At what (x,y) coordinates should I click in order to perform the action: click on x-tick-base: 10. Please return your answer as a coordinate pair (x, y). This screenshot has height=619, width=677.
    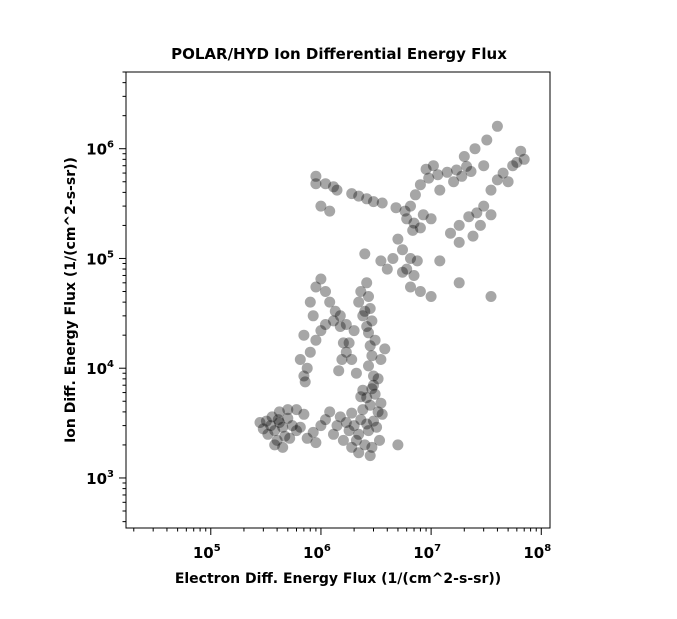
    Looking at the image, I should click on (533, 553).